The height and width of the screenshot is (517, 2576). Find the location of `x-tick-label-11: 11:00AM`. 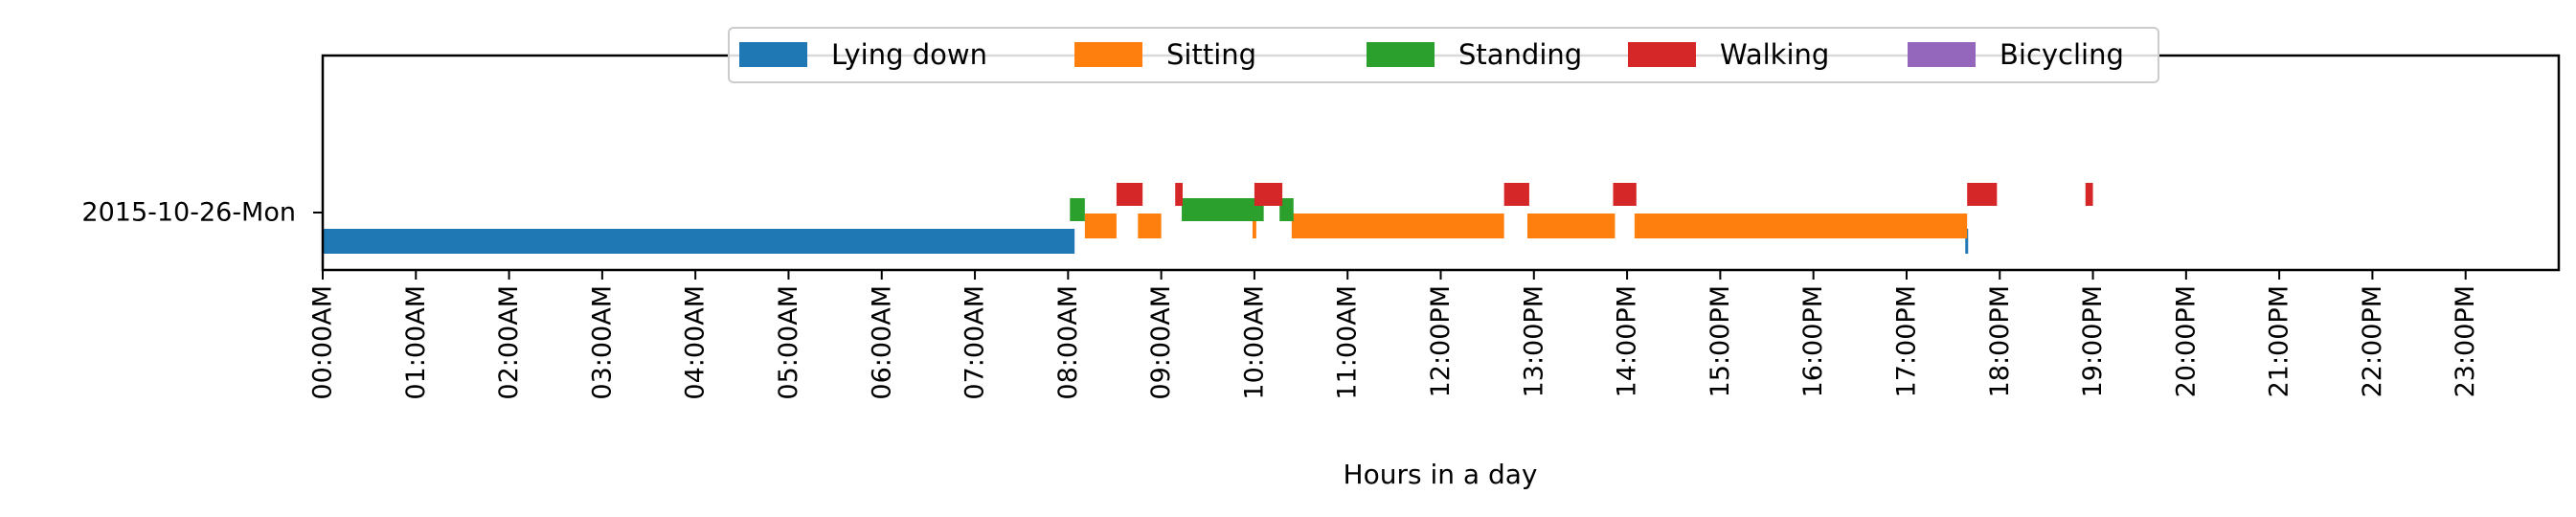

x-tick-label-11: 11:00AM is located at coordinates (1348, 342).